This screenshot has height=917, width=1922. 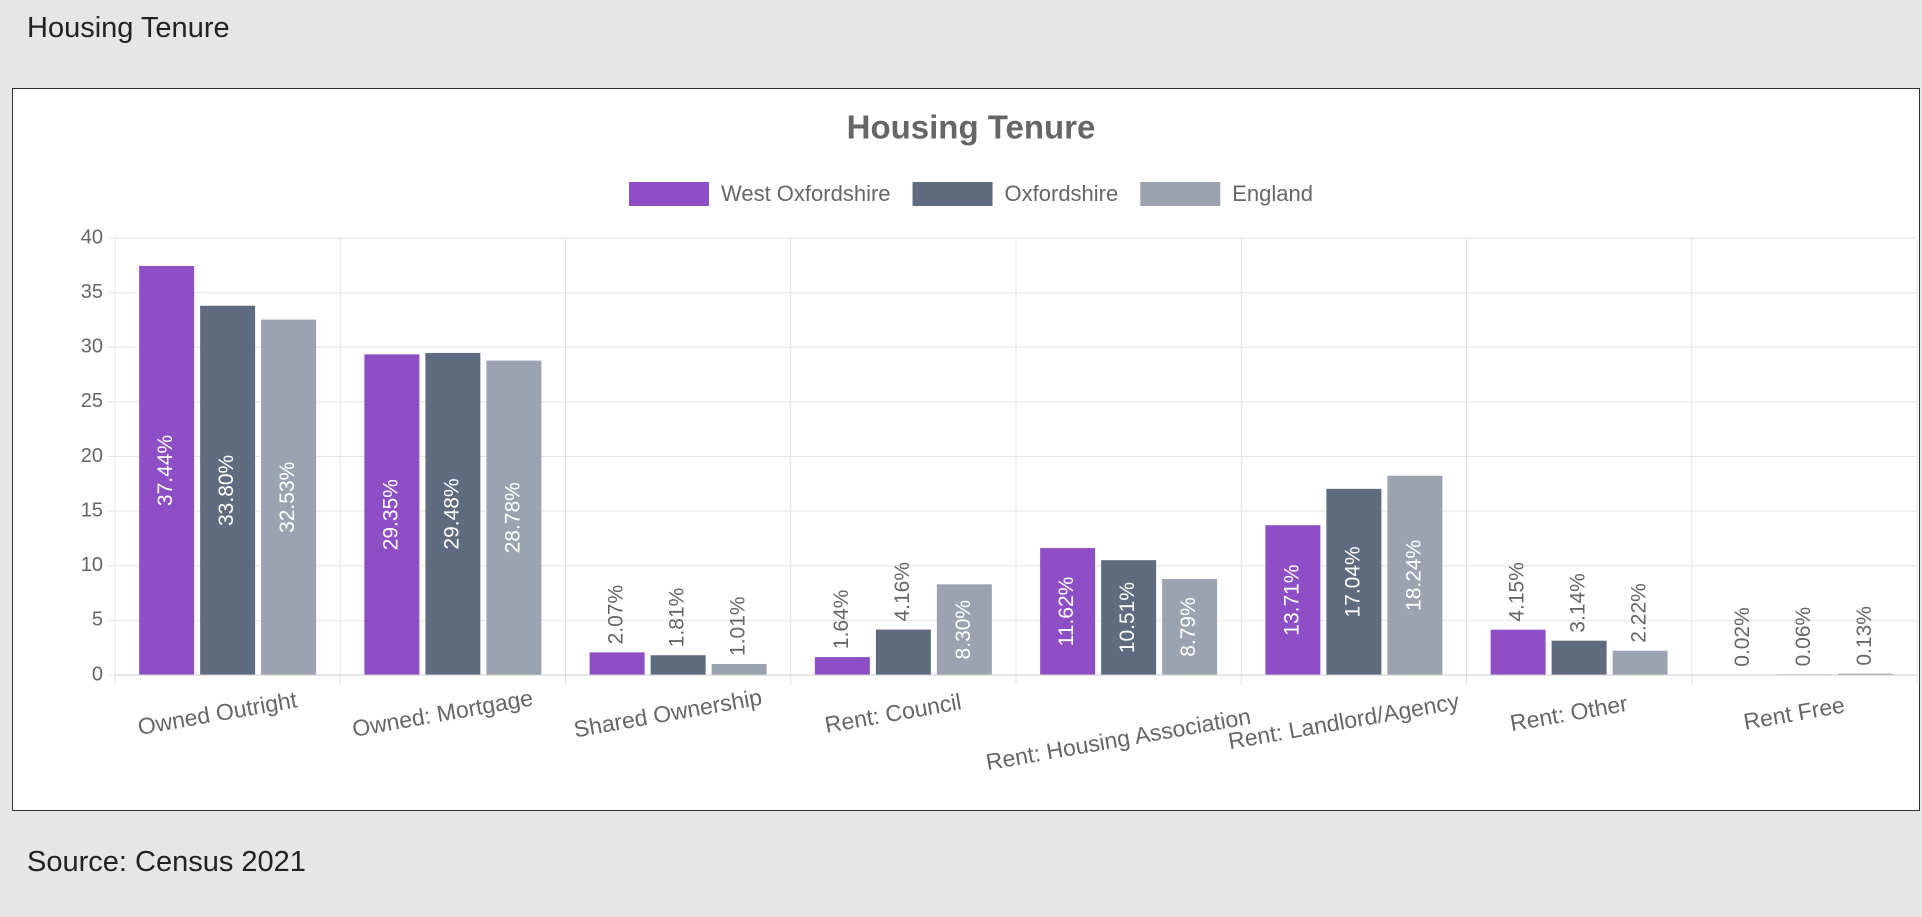 I want to click on x-tick-label: Rent: Council, so click(x=893, y=713).